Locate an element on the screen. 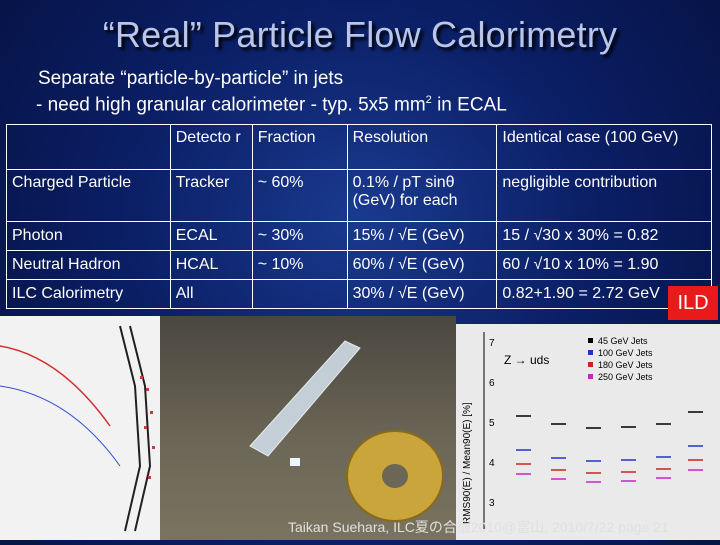 This screenshot has height=545, width=720. y-tick-label: 7 is located at coordinates (492, 343).